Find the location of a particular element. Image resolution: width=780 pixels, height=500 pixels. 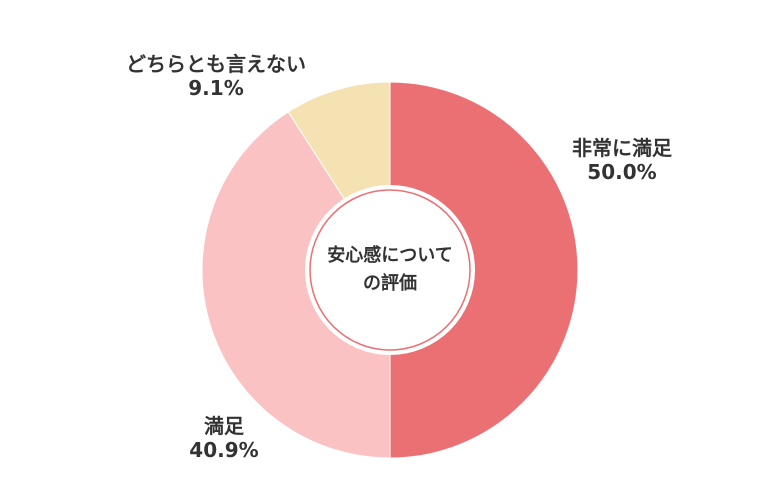

slice-label-very-satisfied: 非常に満足 50.0% is located at coordinates (622, 160).